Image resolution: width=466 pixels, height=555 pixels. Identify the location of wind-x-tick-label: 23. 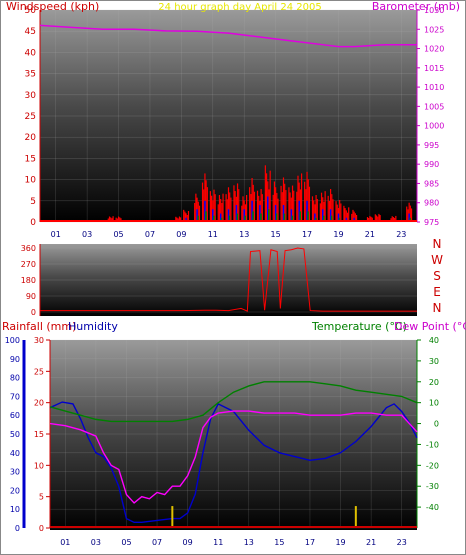
(401, 234).